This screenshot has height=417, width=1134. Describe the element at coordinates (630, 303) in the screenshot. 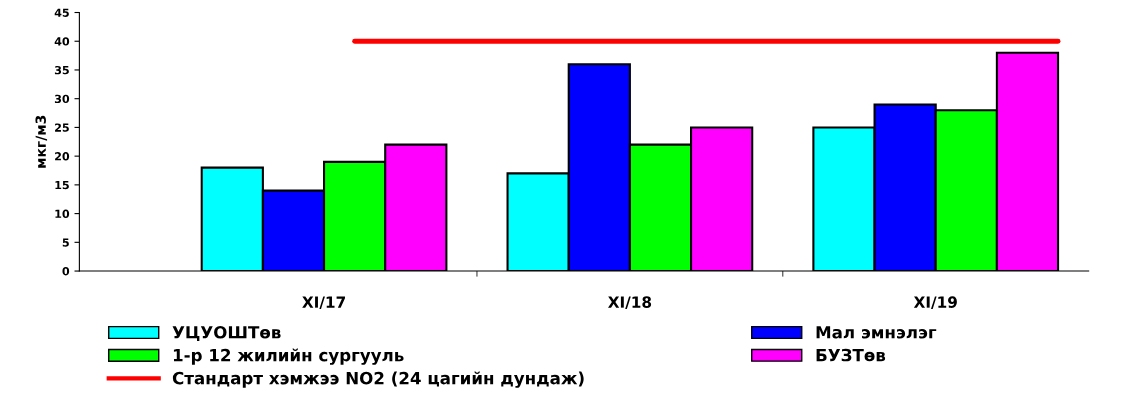

I see `x-tick-label: XI/18` at that location.